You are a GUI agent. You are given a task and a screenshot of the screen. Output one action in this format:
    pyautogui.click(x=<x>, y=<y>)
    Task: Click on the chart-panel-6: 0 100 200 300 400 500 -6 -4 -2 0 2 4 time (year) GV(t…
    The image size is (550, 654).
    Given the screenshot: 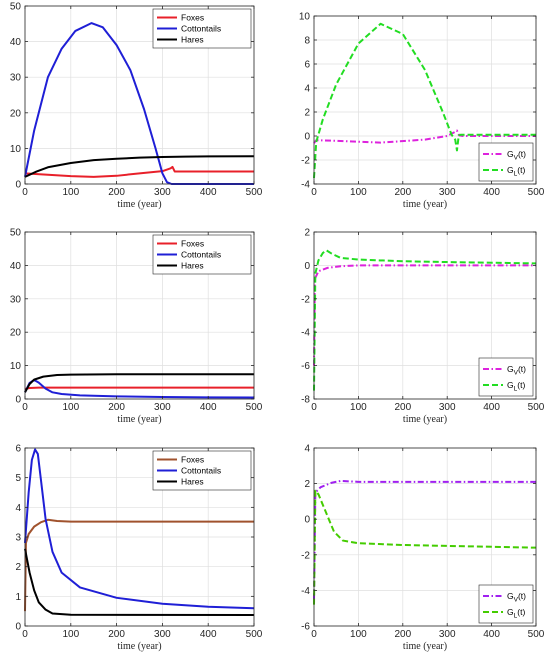 What is the action you would take?
    pyautogui.click(x=423, y=548)
    